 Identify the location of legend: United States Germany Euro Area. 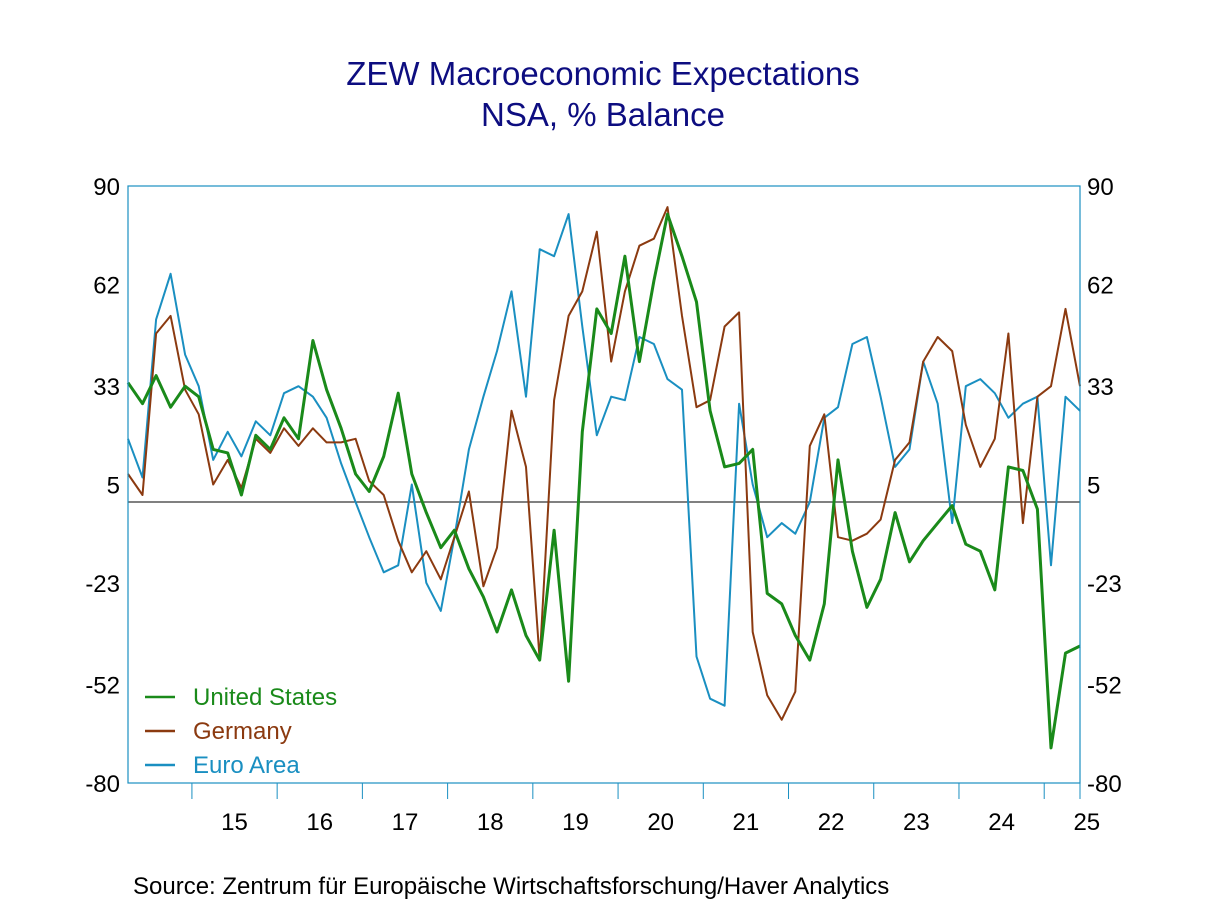
(241, 731).